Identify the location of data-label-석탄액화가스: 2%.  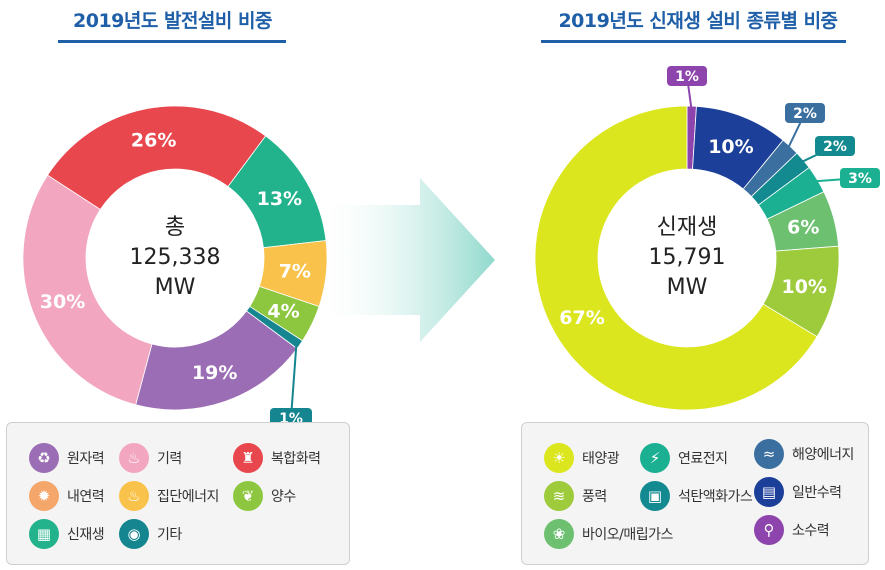
(835, 147).